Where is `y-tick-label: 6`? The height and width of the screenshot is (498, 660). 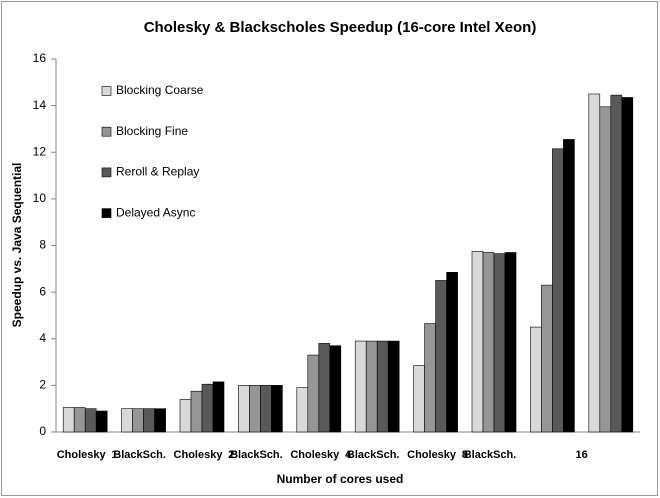
y-tick-label: 6 is located at coordinates (42, 291).